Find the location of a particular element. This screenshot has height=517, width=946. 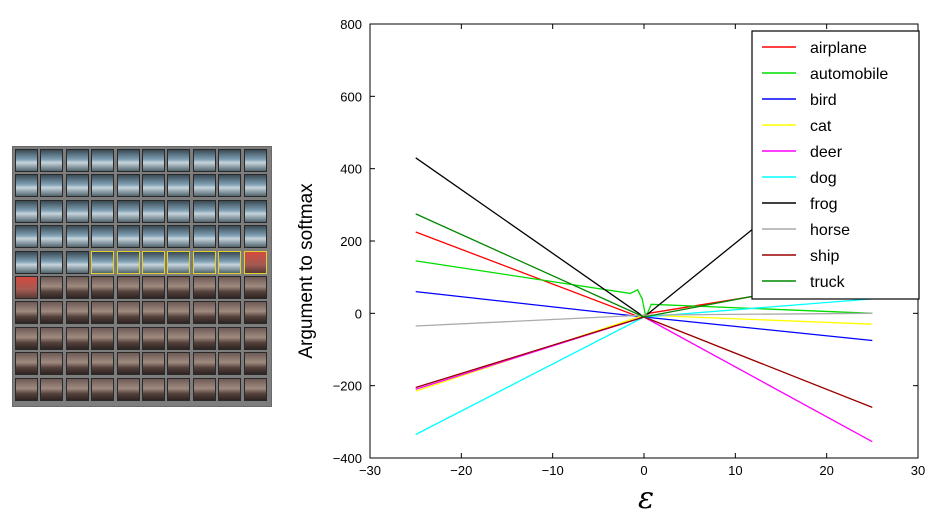

y-tick-label: −400 is located at coordinates (347, 458).